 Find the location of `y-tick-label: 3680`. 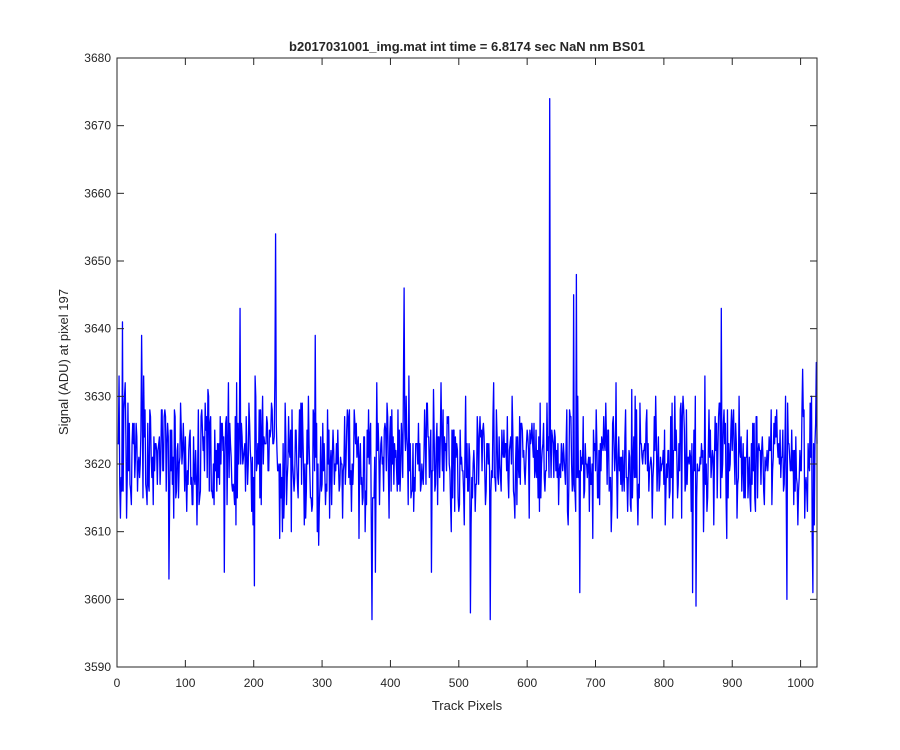

y-tick-label: 3680 is located at coordinates (97, 58).